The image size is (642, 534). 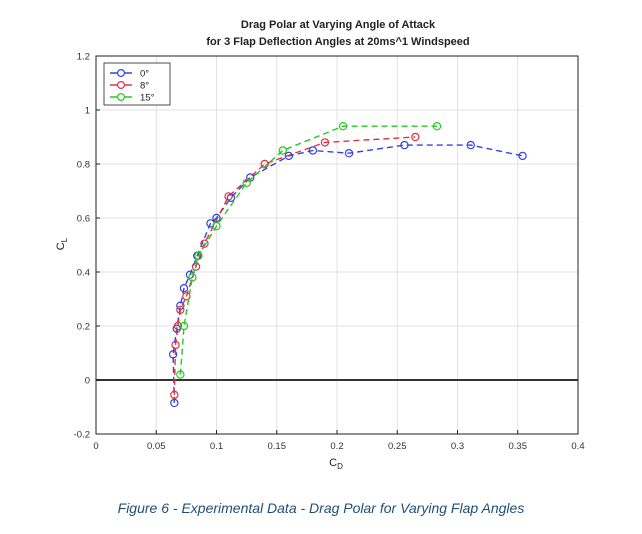 What do you see at coordinates (144, 74) in the screenshot?
I see `legend-label: 0°` at bounding box center [144, 74].